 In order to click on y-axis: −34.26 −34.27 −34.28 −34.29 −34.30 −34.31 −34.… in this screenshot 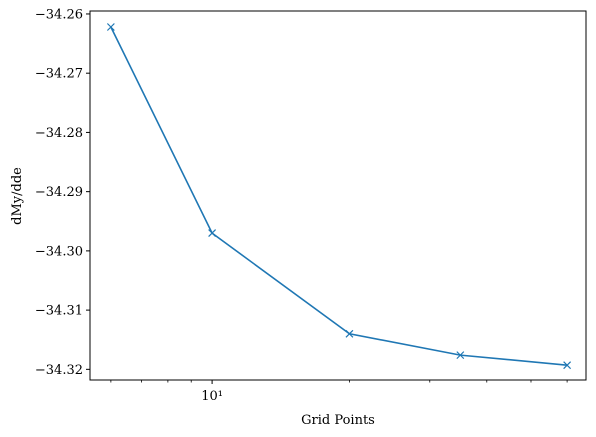, I will do `click(62, 192)`.